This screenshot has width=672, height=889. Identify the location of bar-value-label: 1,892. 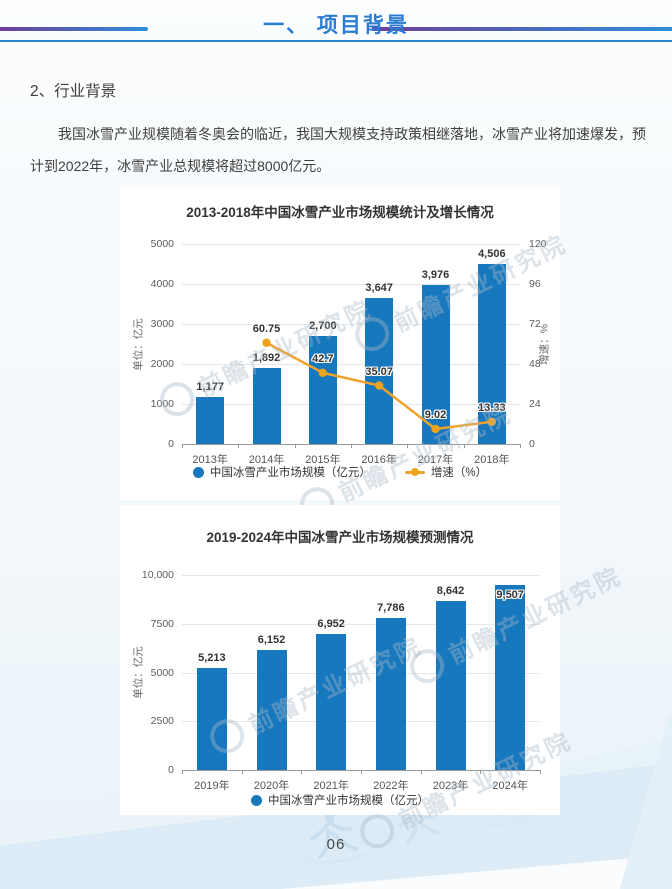
(266, 358).